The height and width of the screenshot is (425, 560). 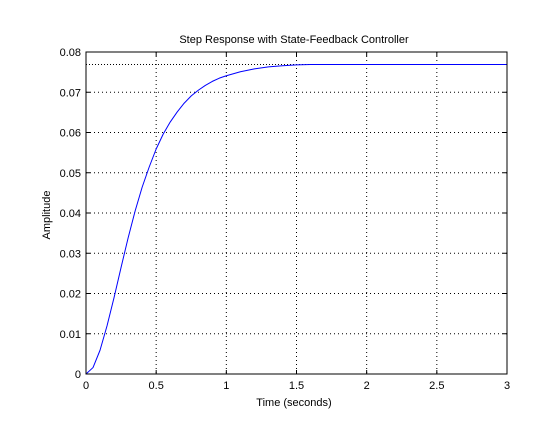 What do you see at coordinates (367, 386) in the screenshot?
I see `x-tick-label: 2` at bounding box center [367, 386].